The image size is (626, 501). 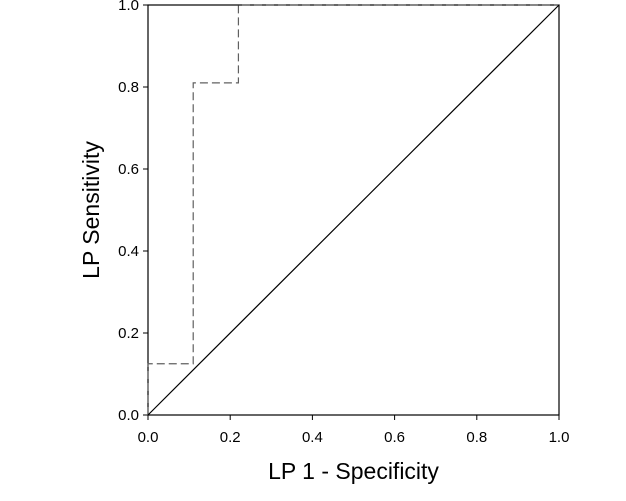 What do you see at coordinates (128, 333) in the screenshot?
I see `y-tick-label: 0.2` at bounding box center [128, 333].